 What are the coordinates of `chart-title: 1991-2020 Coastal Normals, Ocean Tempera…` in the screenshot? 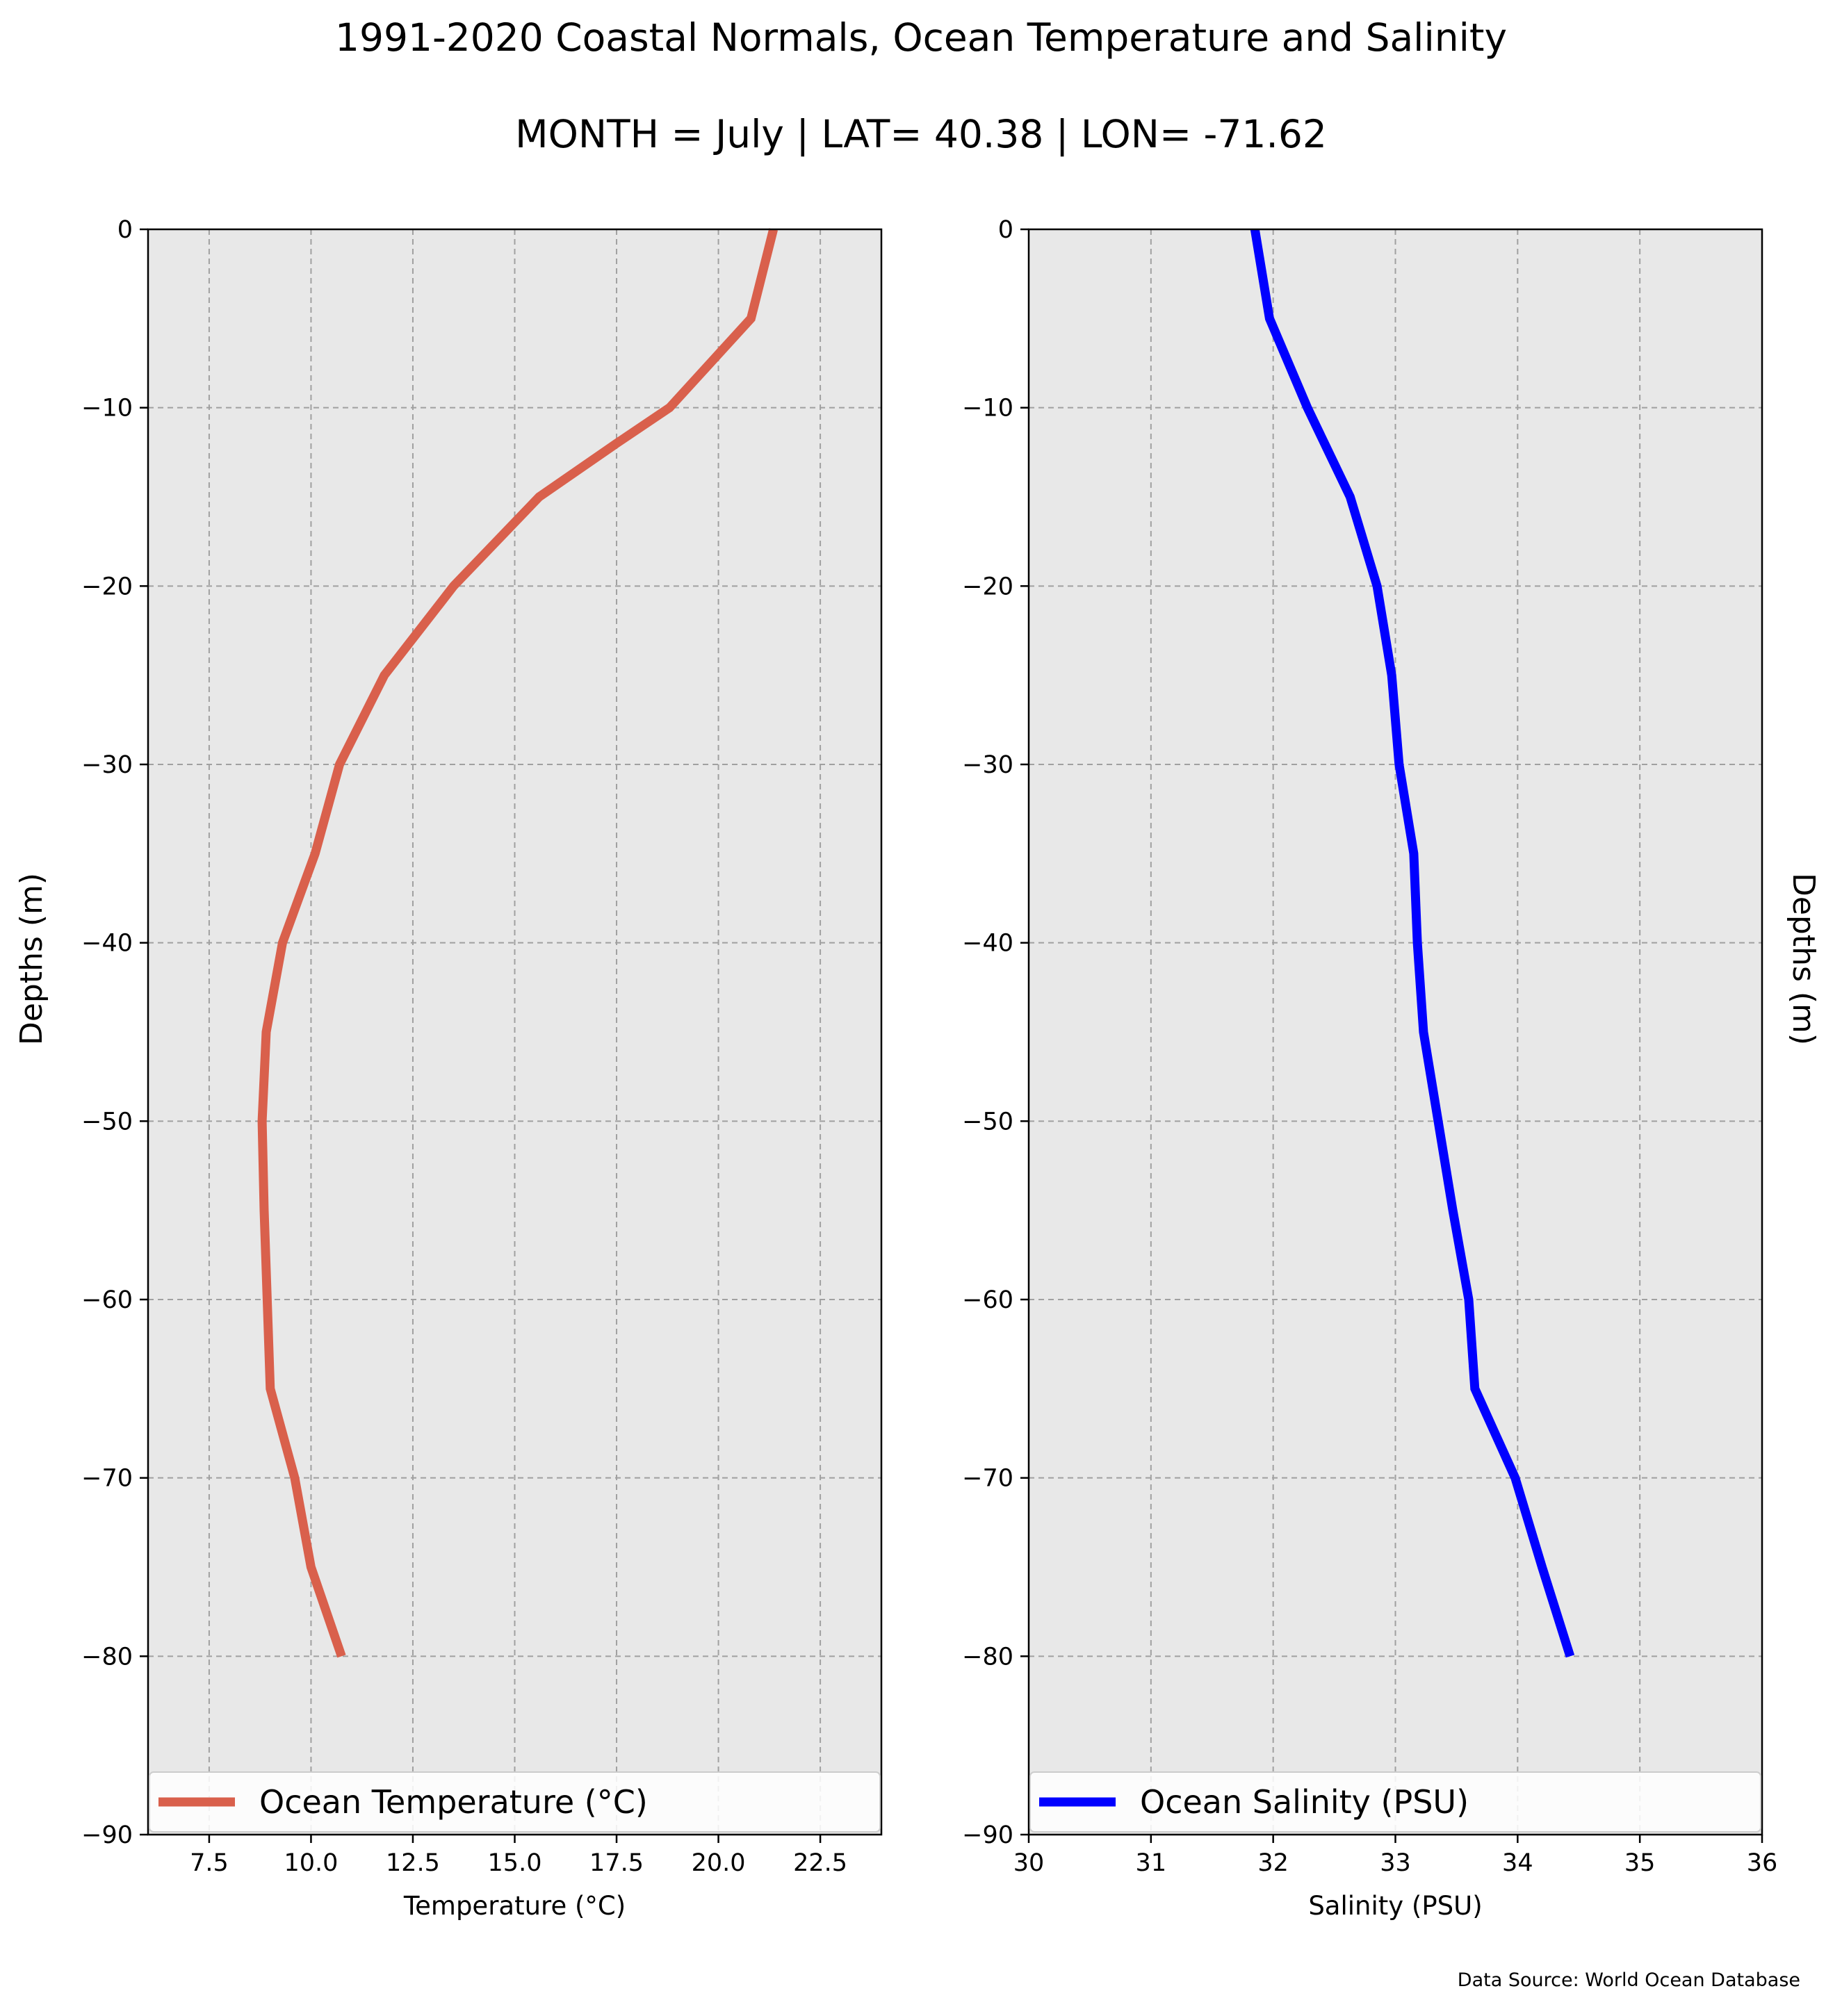 It's located at (921, 38).